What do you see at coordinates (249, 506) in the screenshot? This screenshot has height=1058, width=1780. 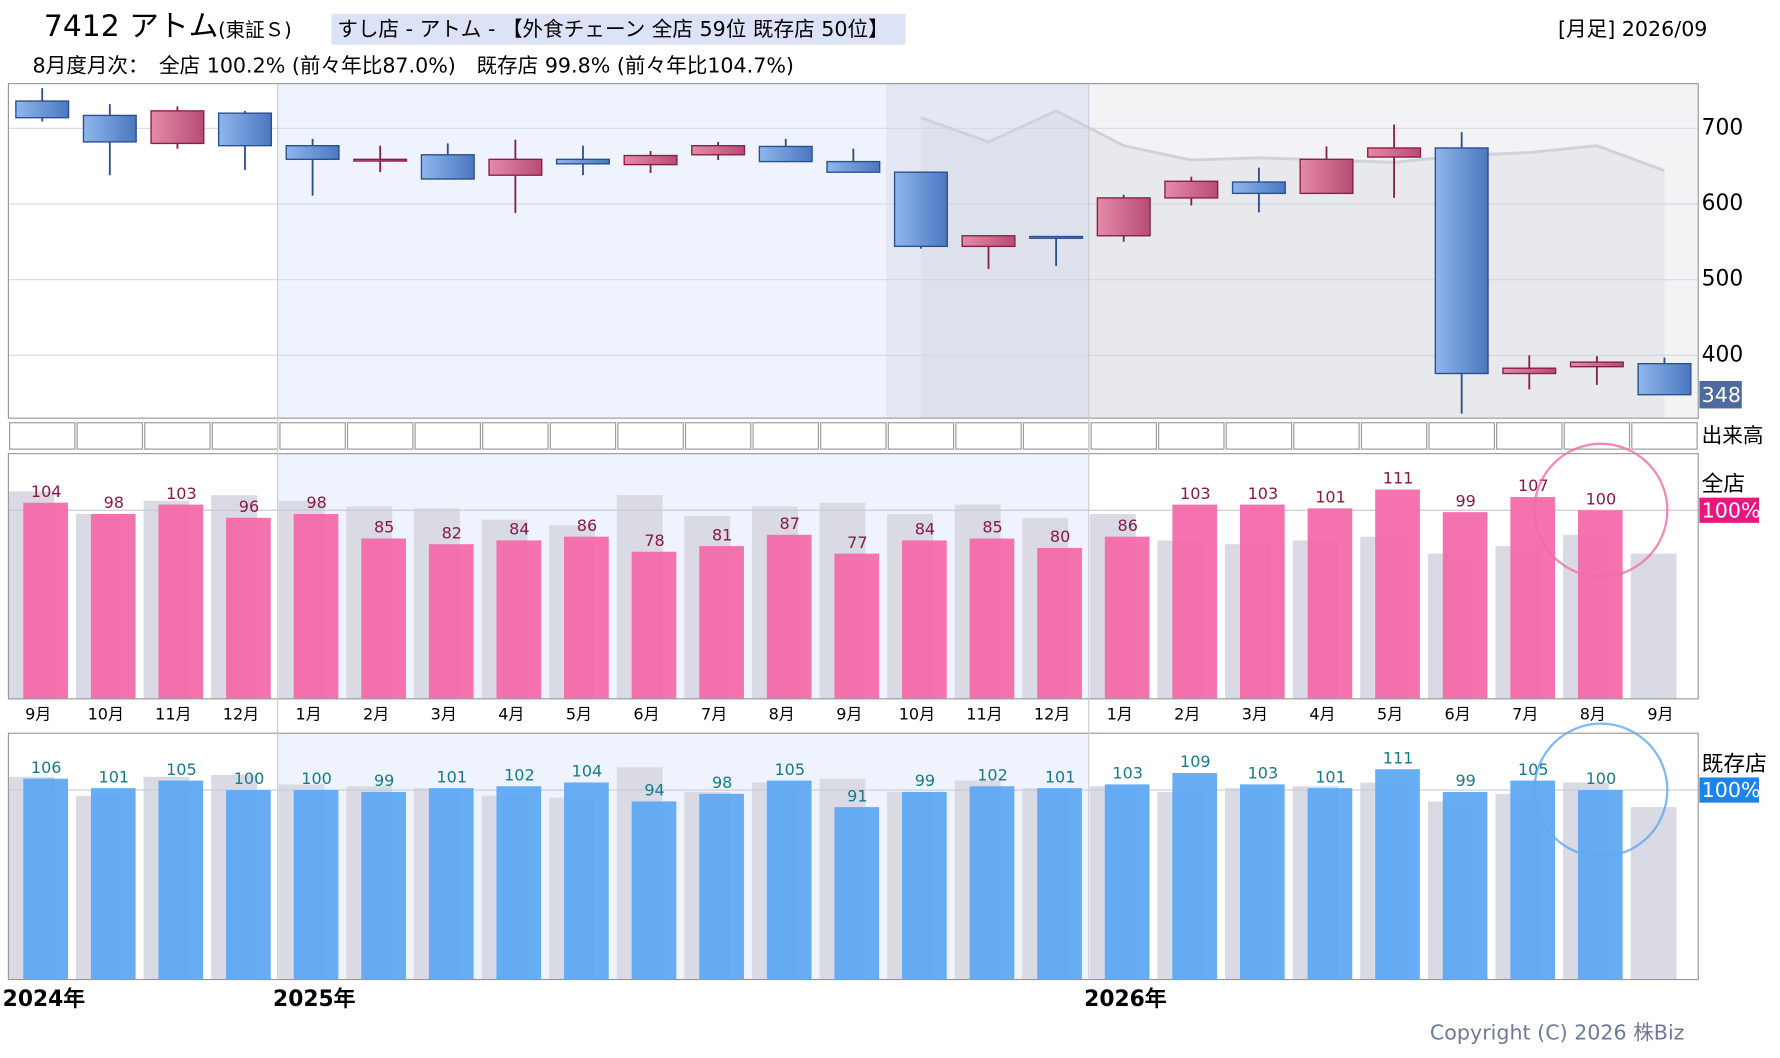 I see `value-label: 96` at bounding box center [249, 506].